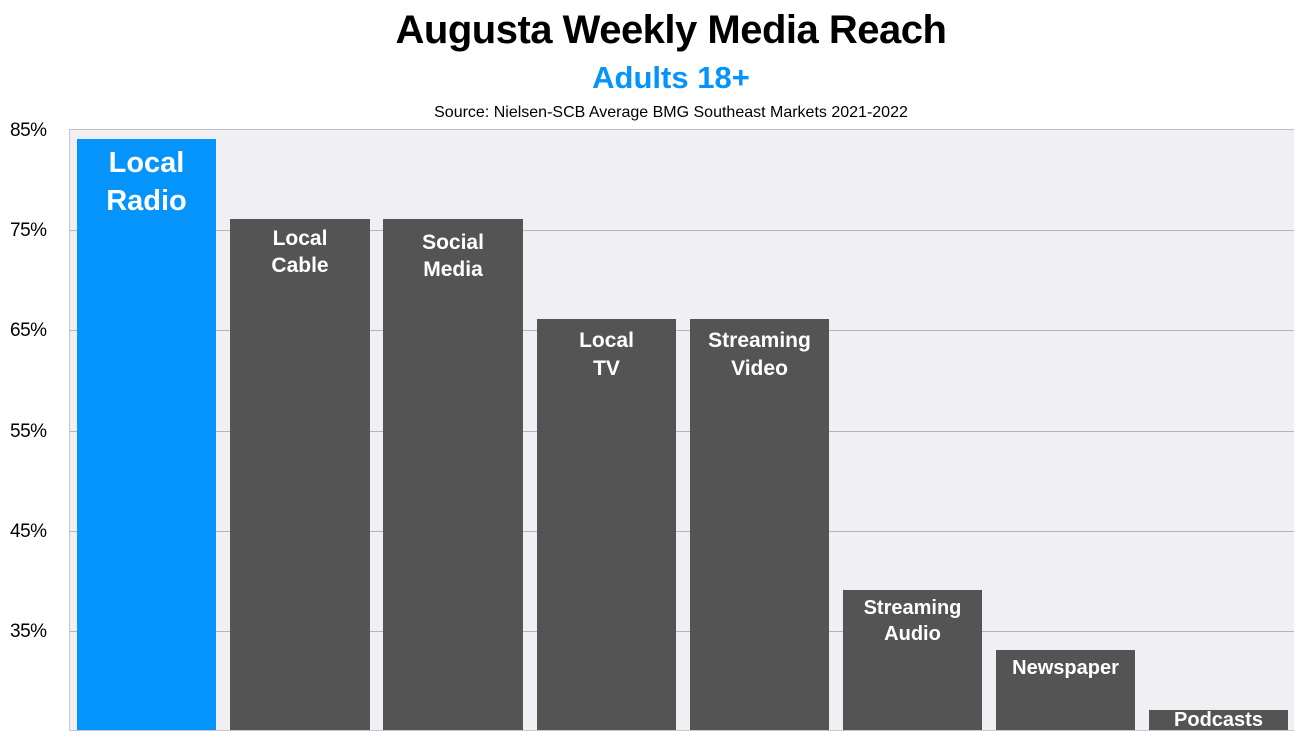 The height and width of the screenshot is (746, 1300). What do you see at coordinates (453, 256) in the screenshot?
I see `bar-label: Social Media` at bounding box center [453, 256].